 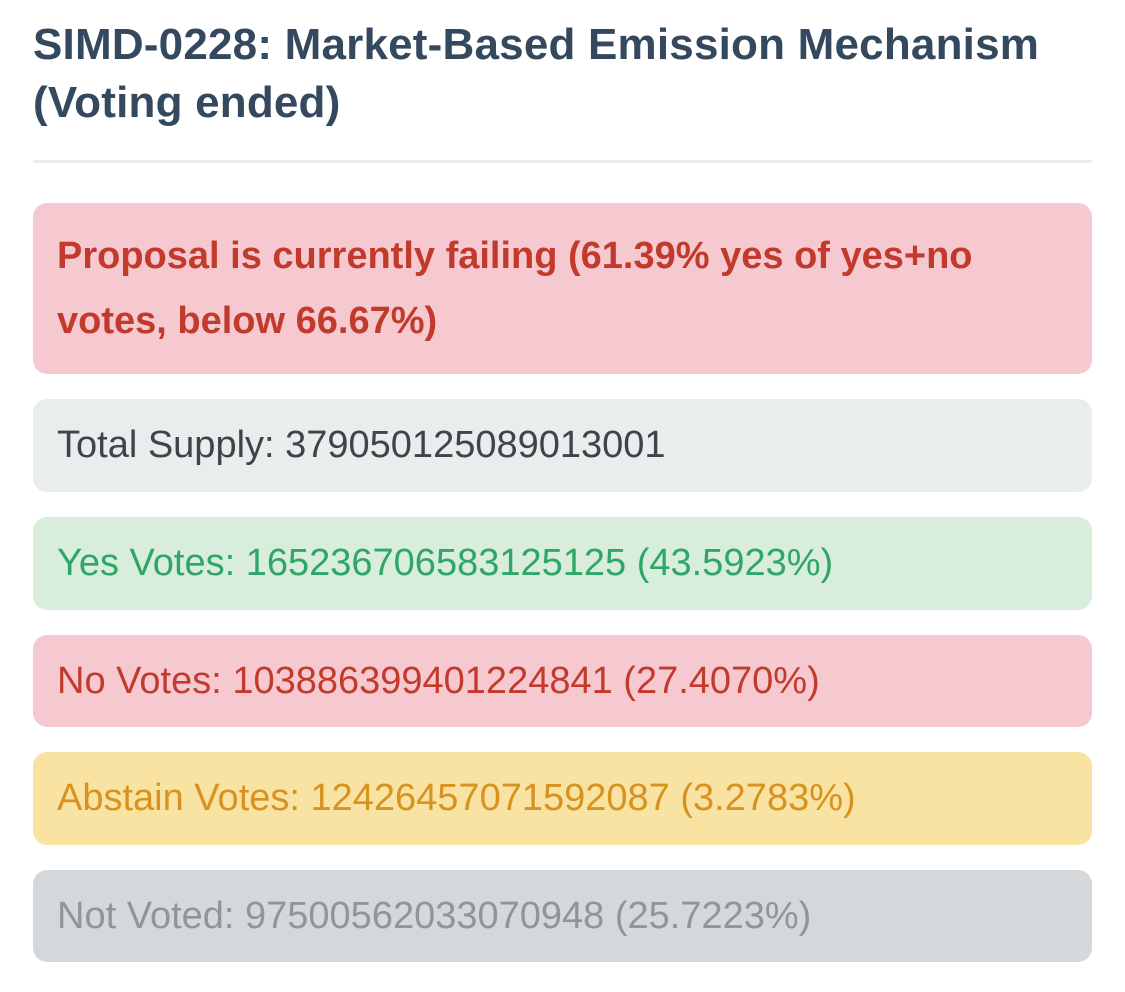 What do you see at coordinates (562, 563) in the screenshot?
I see `yes-votes-row: Yes Votes: 165236706583125125 (43.5923%)` at bounding box center [562, 563].